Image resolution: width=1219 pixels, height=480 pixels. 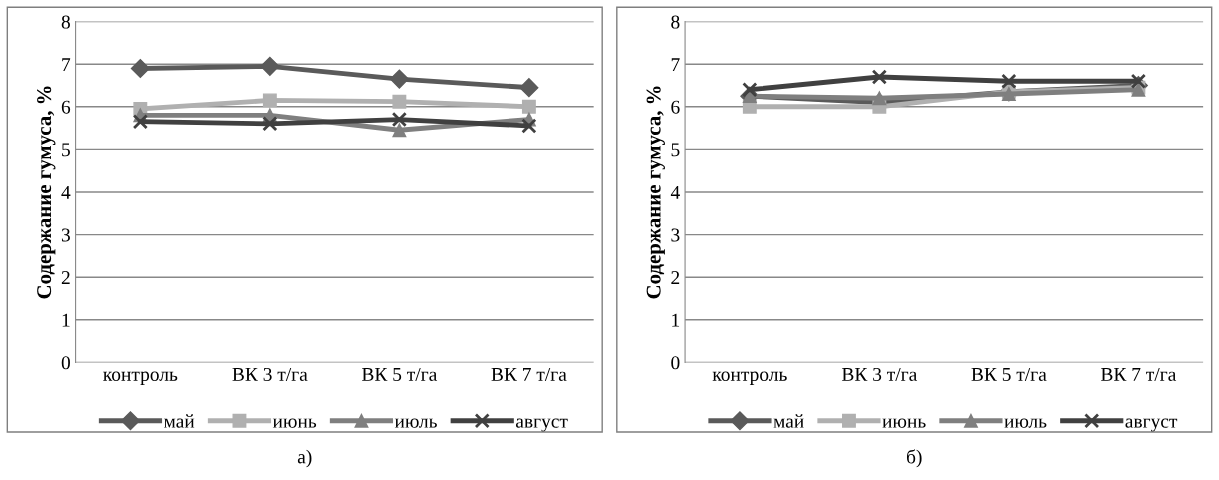 I want to click on text: б), so click(x=914, y=458).